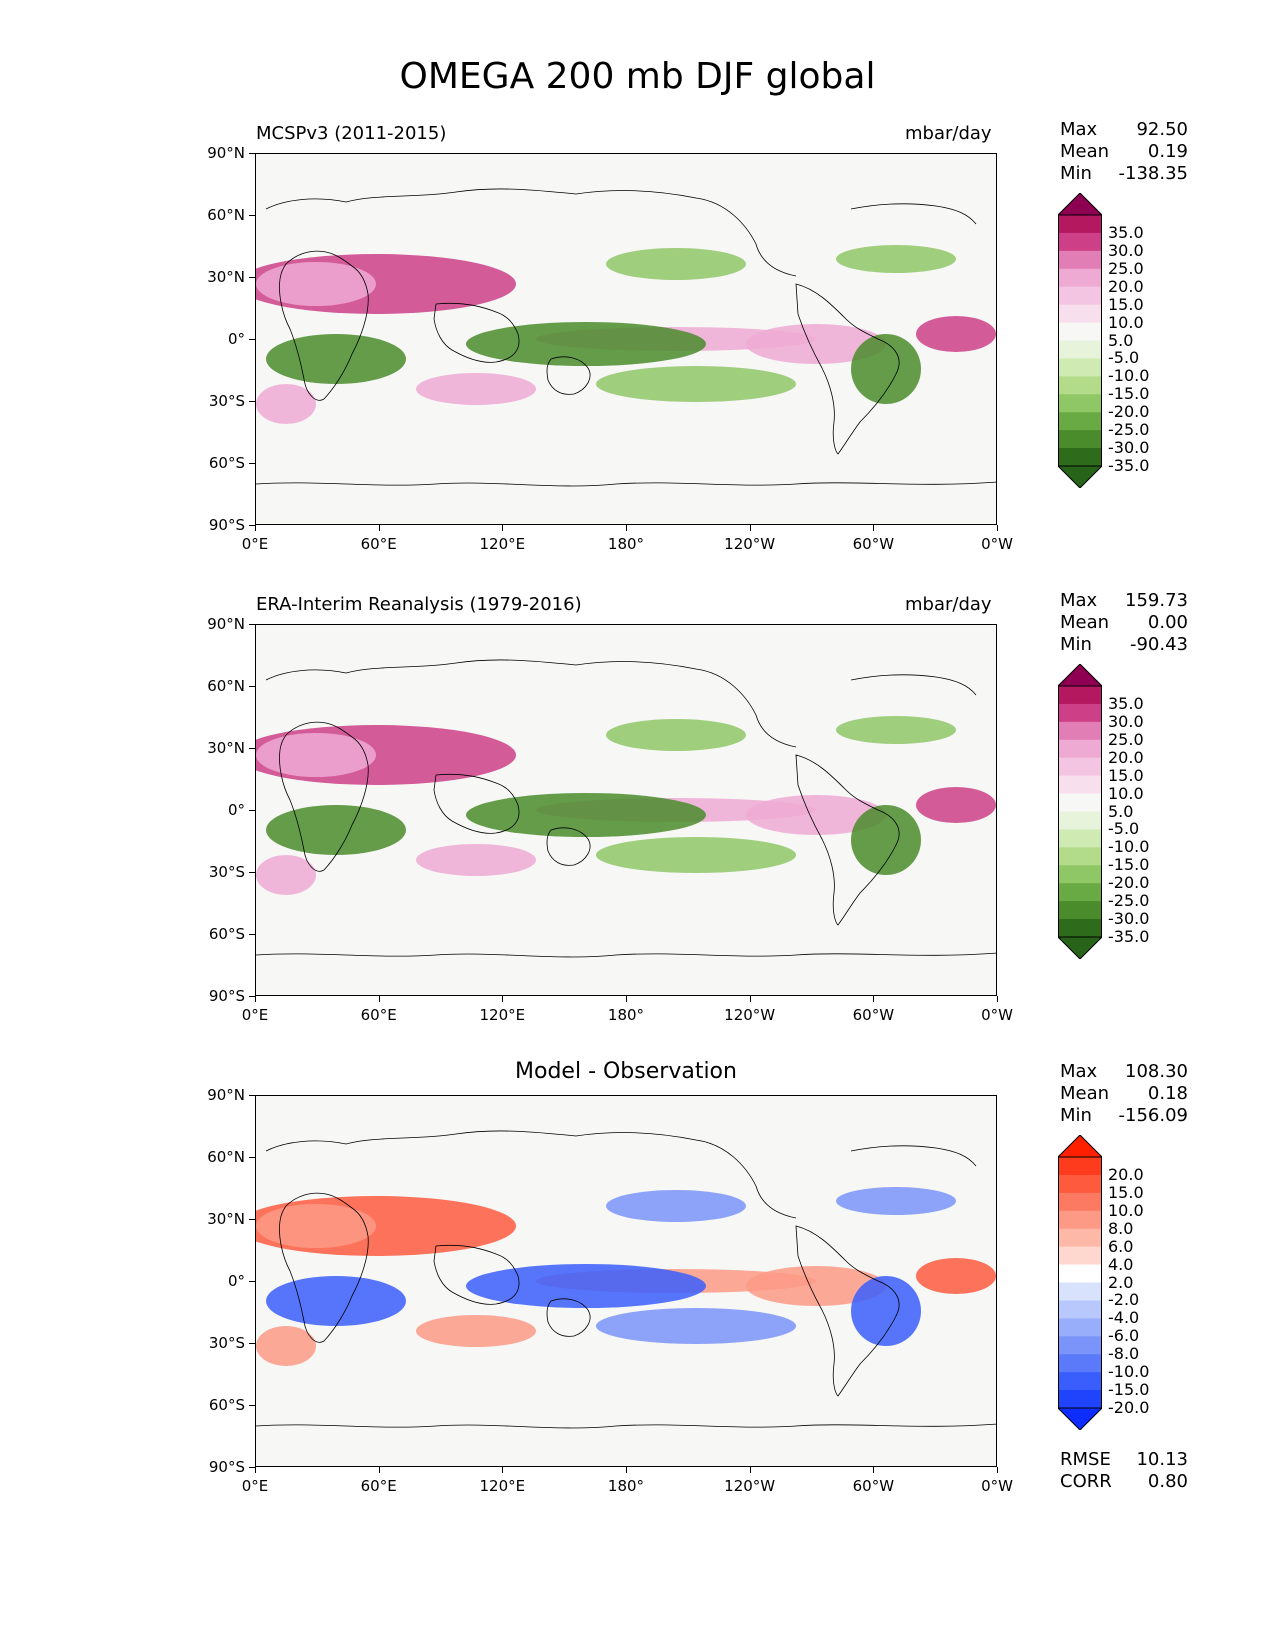  Describe the element at coordinates (1167, 622) in the screenshot. I see `stat-value: 0.00` at that location.